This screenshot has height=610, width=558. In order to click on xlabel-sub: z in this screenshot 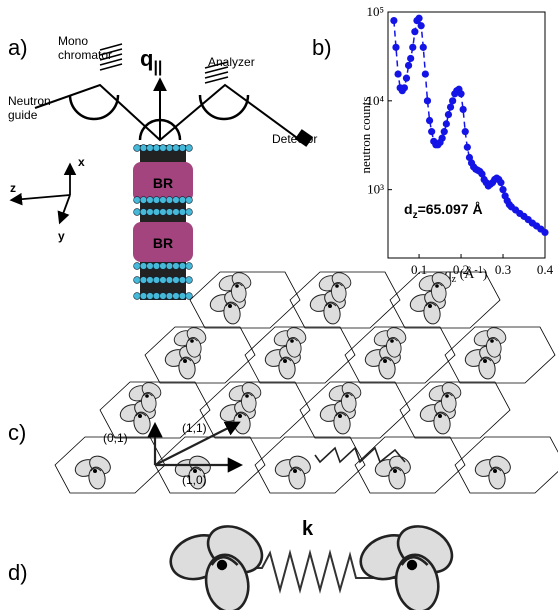, I will do `click(454, 279)`.